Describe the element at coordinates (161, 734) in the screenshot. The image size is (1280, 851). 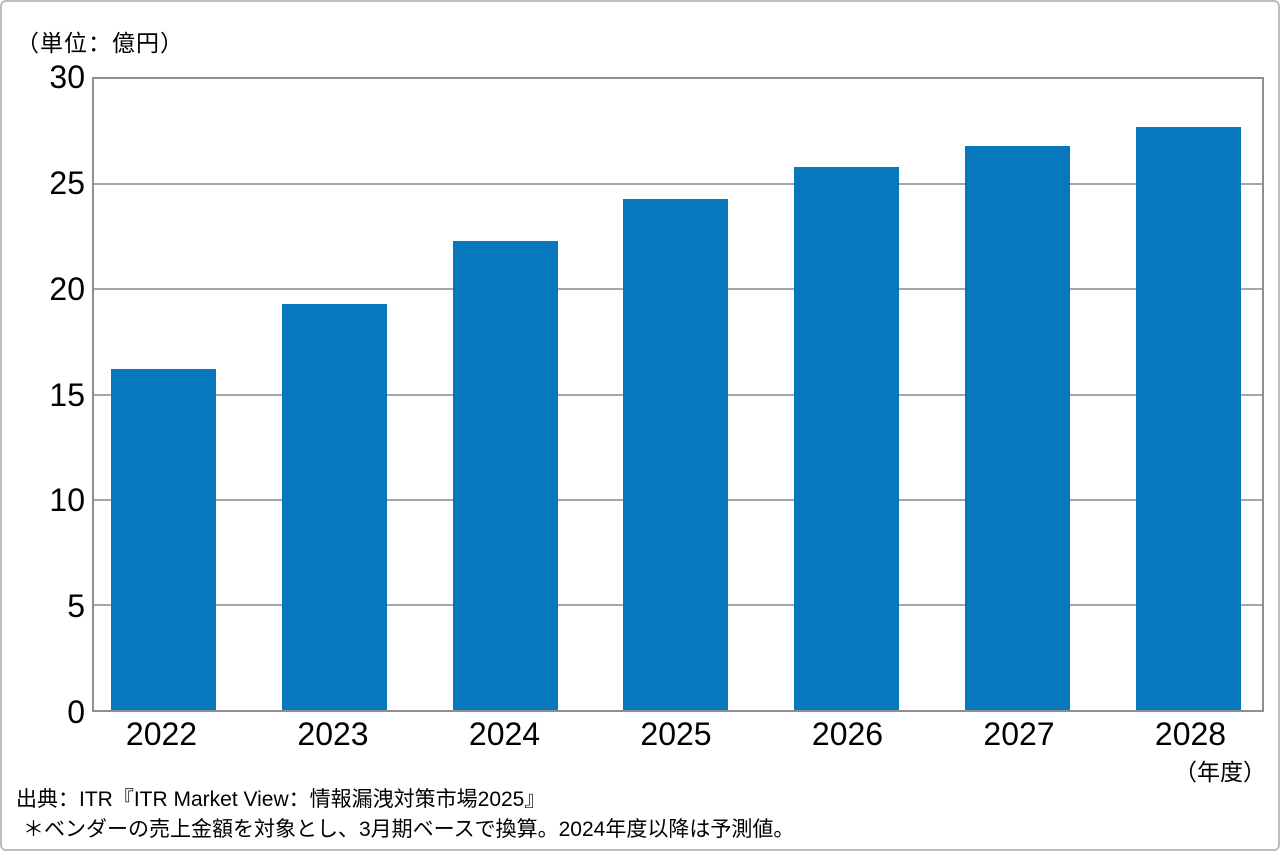
I see `x-tick-label-2022: 2022` at that location.